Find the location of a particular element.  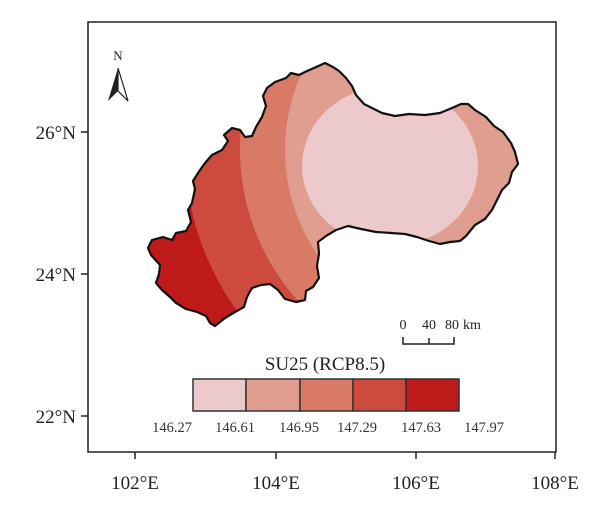

legend-break-4: 147.29 is located at coordinates (357, 428).